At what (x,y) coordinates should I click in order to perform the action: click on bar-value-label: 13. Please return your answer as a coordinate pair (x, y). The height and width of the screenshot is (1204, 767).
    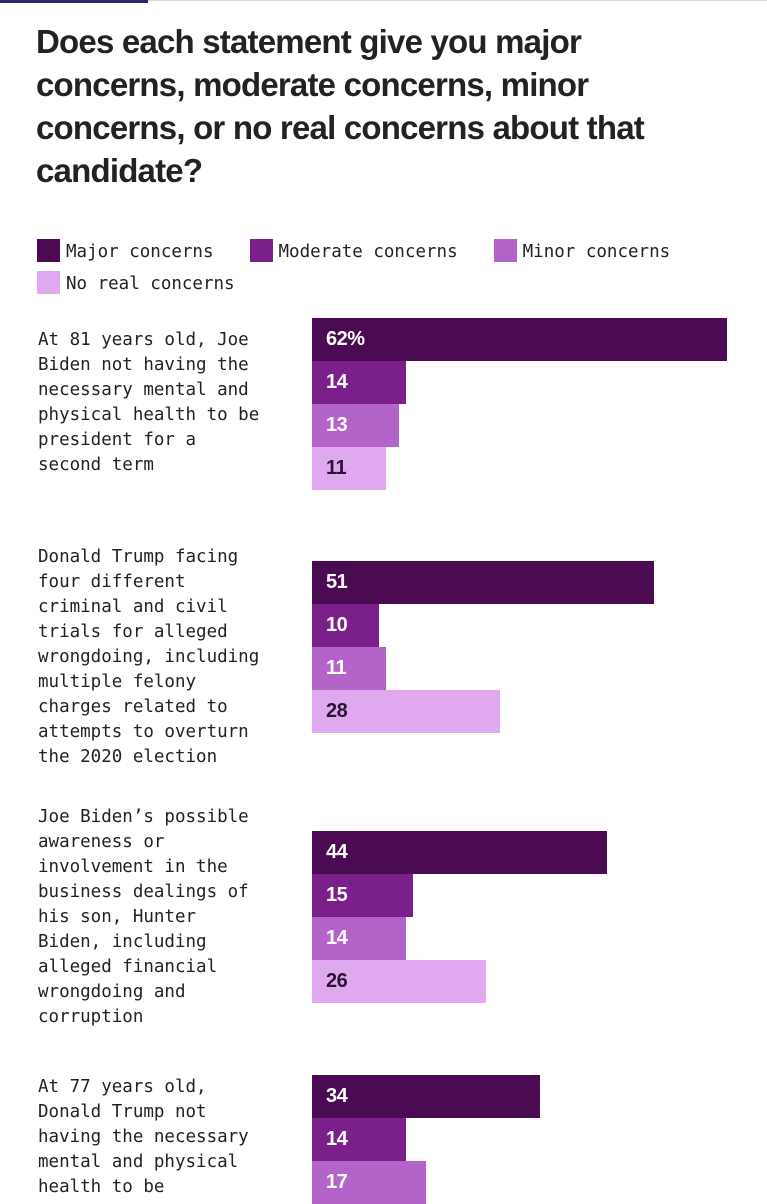
    Looking at the image, I should click on (337, 425).